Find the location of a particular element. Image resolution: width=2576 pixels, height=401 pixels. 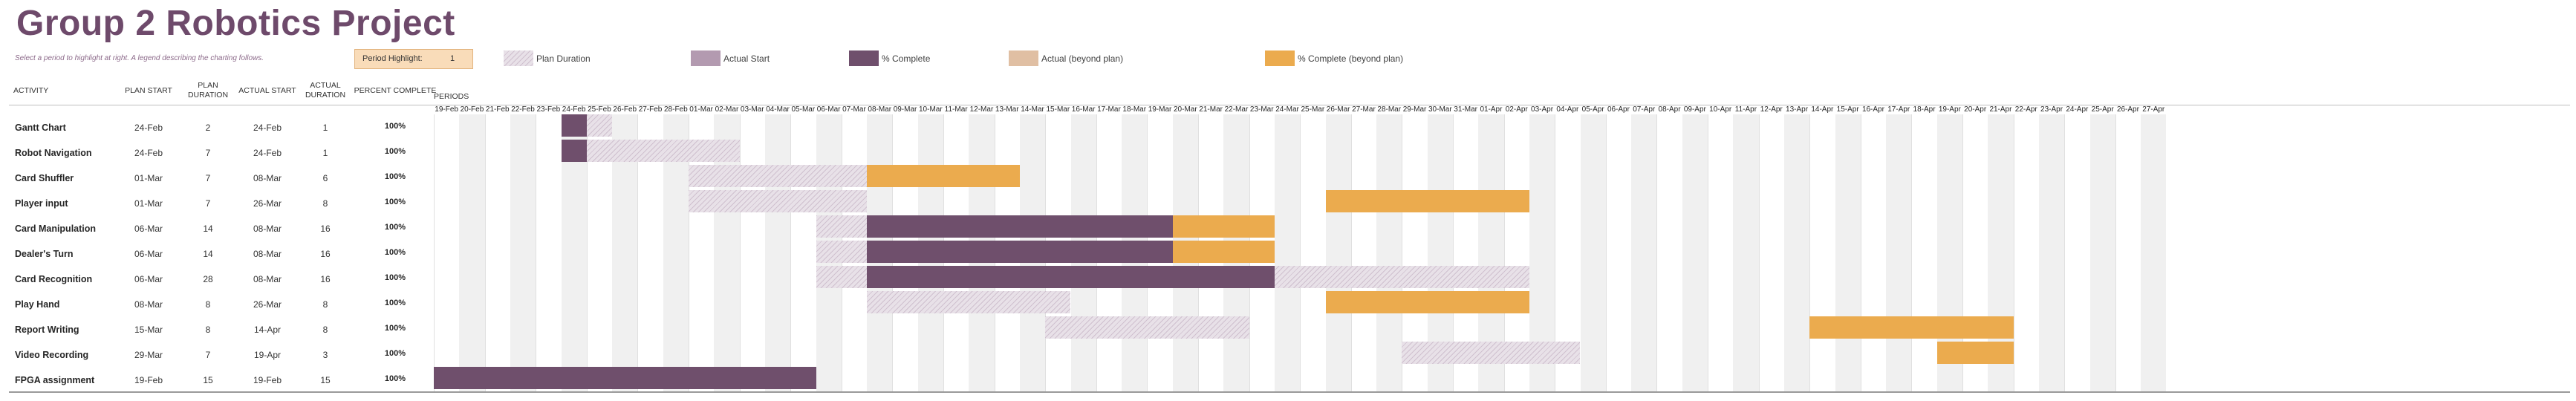

period-highlight-value: 1 is located at coordinates (452, 58).